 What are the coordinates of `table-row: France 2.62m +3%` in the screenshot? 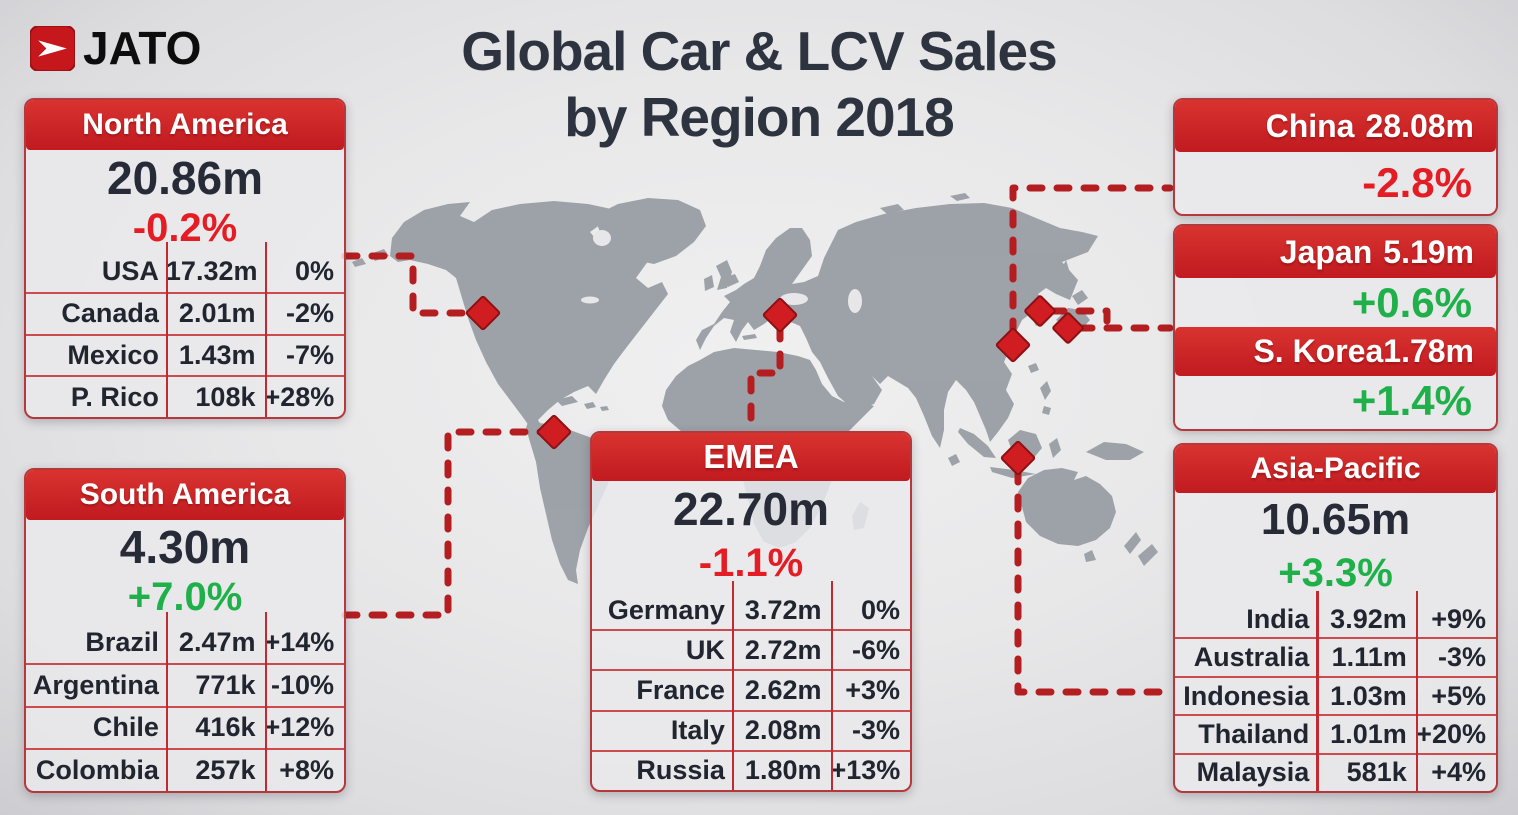 It's located at (751, 689).